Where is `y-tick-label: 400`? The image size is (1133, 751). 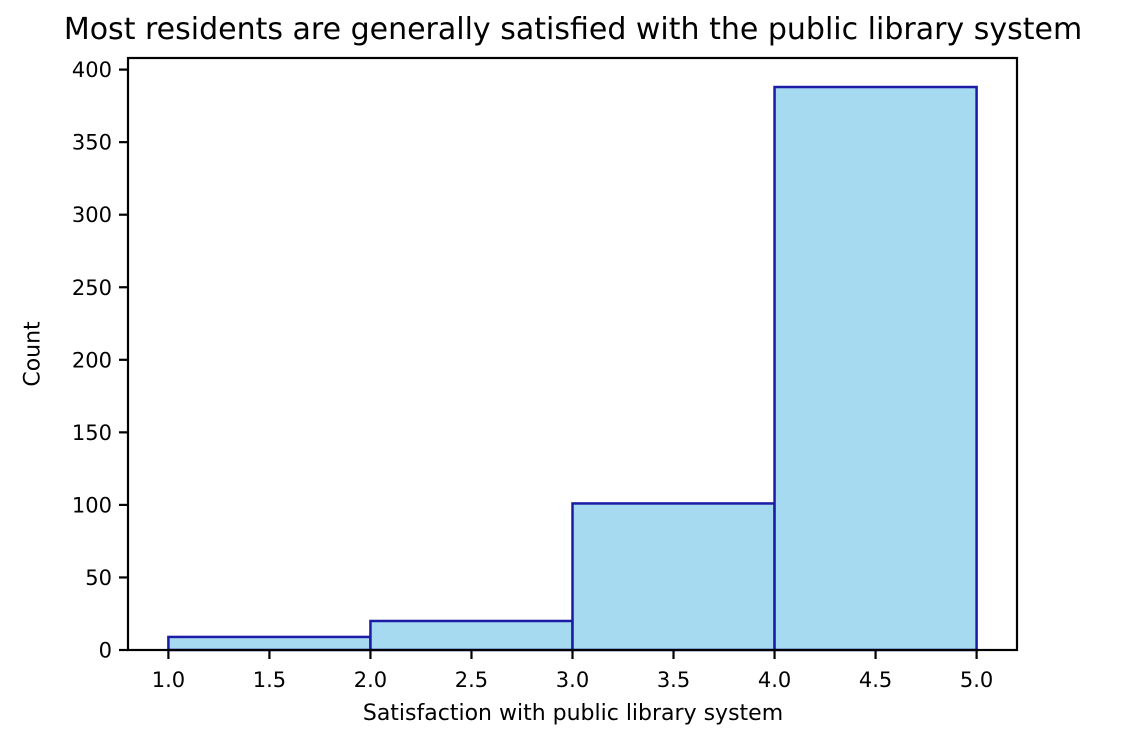
y-tick-label: 400 is located at coordinates (92, 70).